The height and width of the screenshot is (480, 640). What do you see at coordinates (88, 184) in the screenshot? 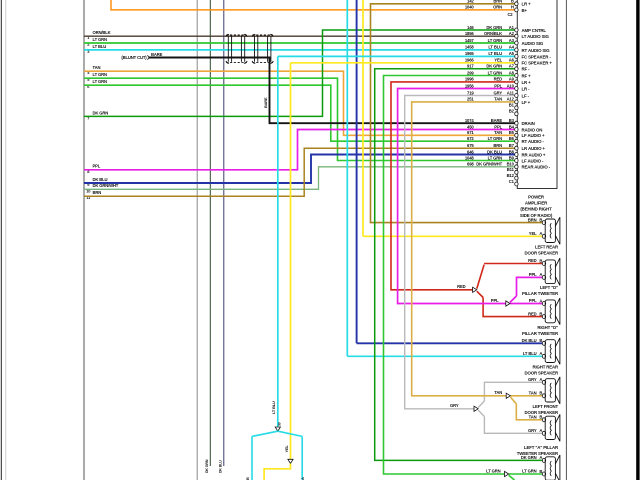
I see `svg-text: 9` at bounding box center [88, 184].